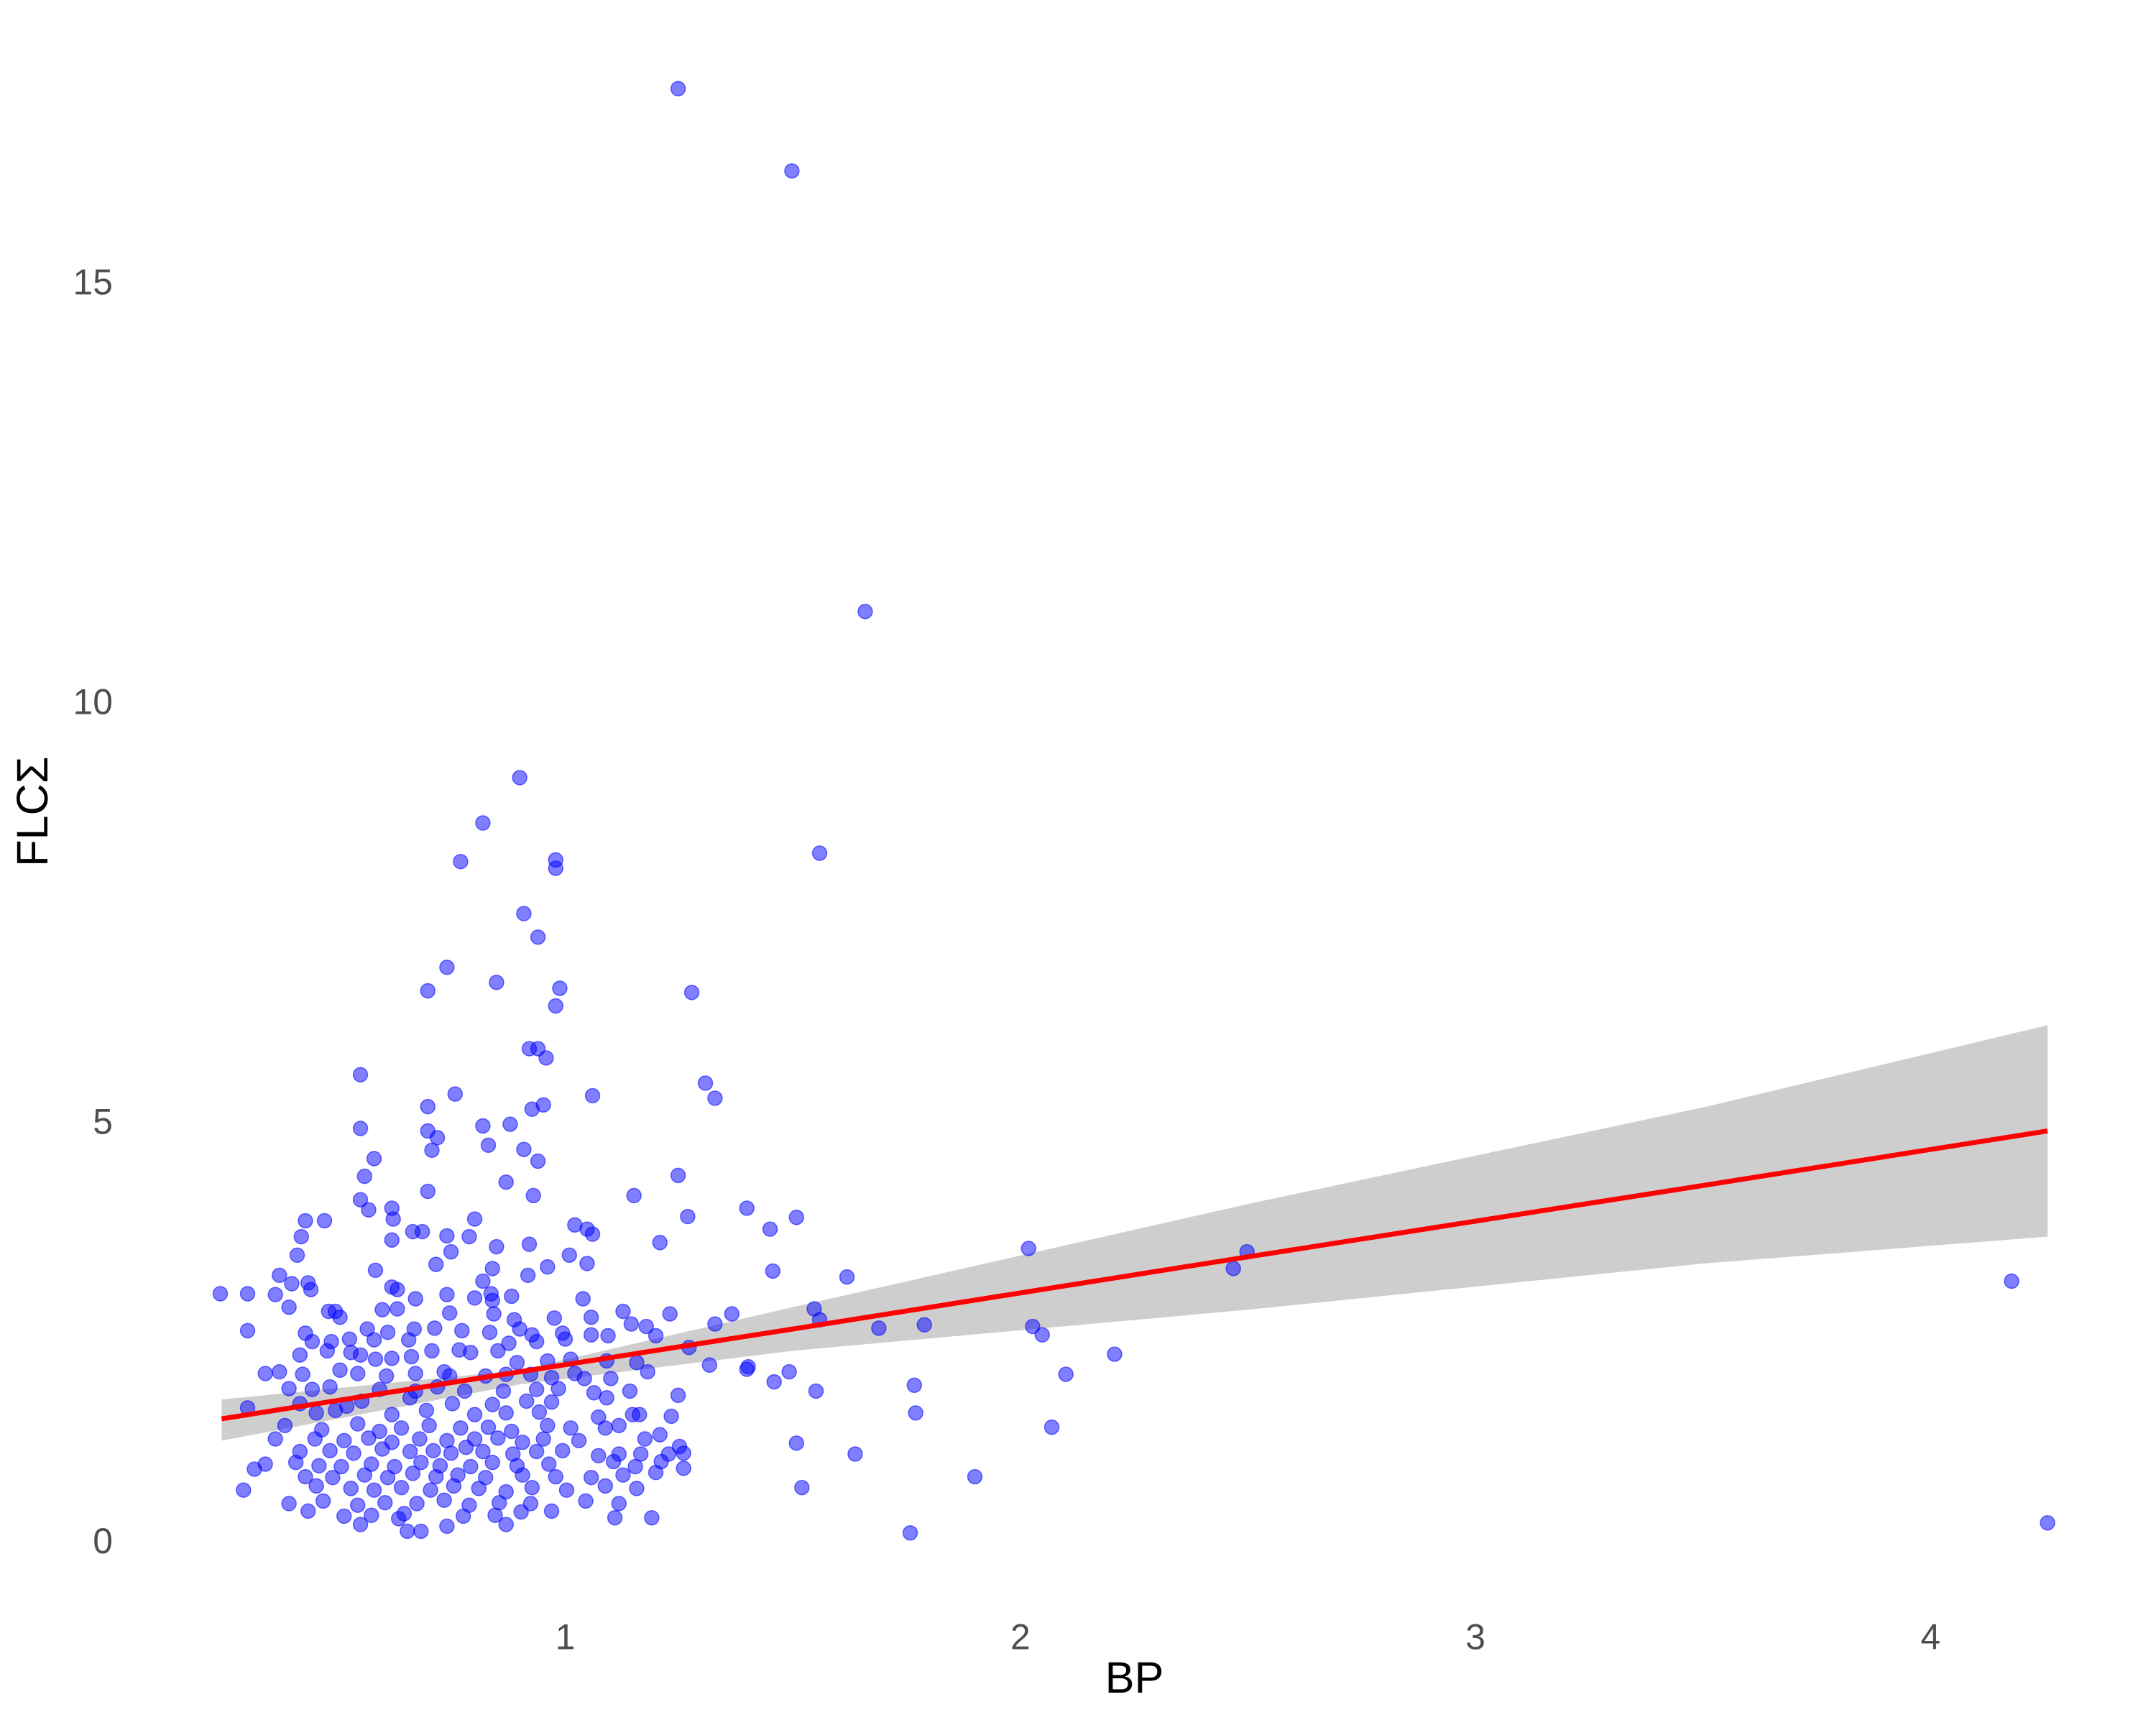 The image size is (2156, 1725). Describe the element at coordinates (93, 702) in the screenshot. I see `y-tick-label: 10` at that location.